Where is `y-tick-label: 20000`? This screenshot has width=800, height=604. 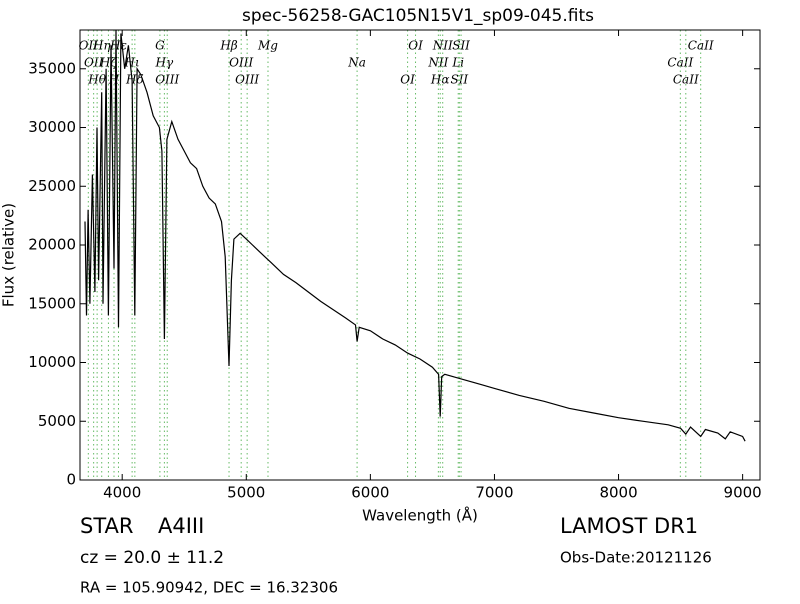 y-tick-label: 20000 is located at coordinates (52, 245).